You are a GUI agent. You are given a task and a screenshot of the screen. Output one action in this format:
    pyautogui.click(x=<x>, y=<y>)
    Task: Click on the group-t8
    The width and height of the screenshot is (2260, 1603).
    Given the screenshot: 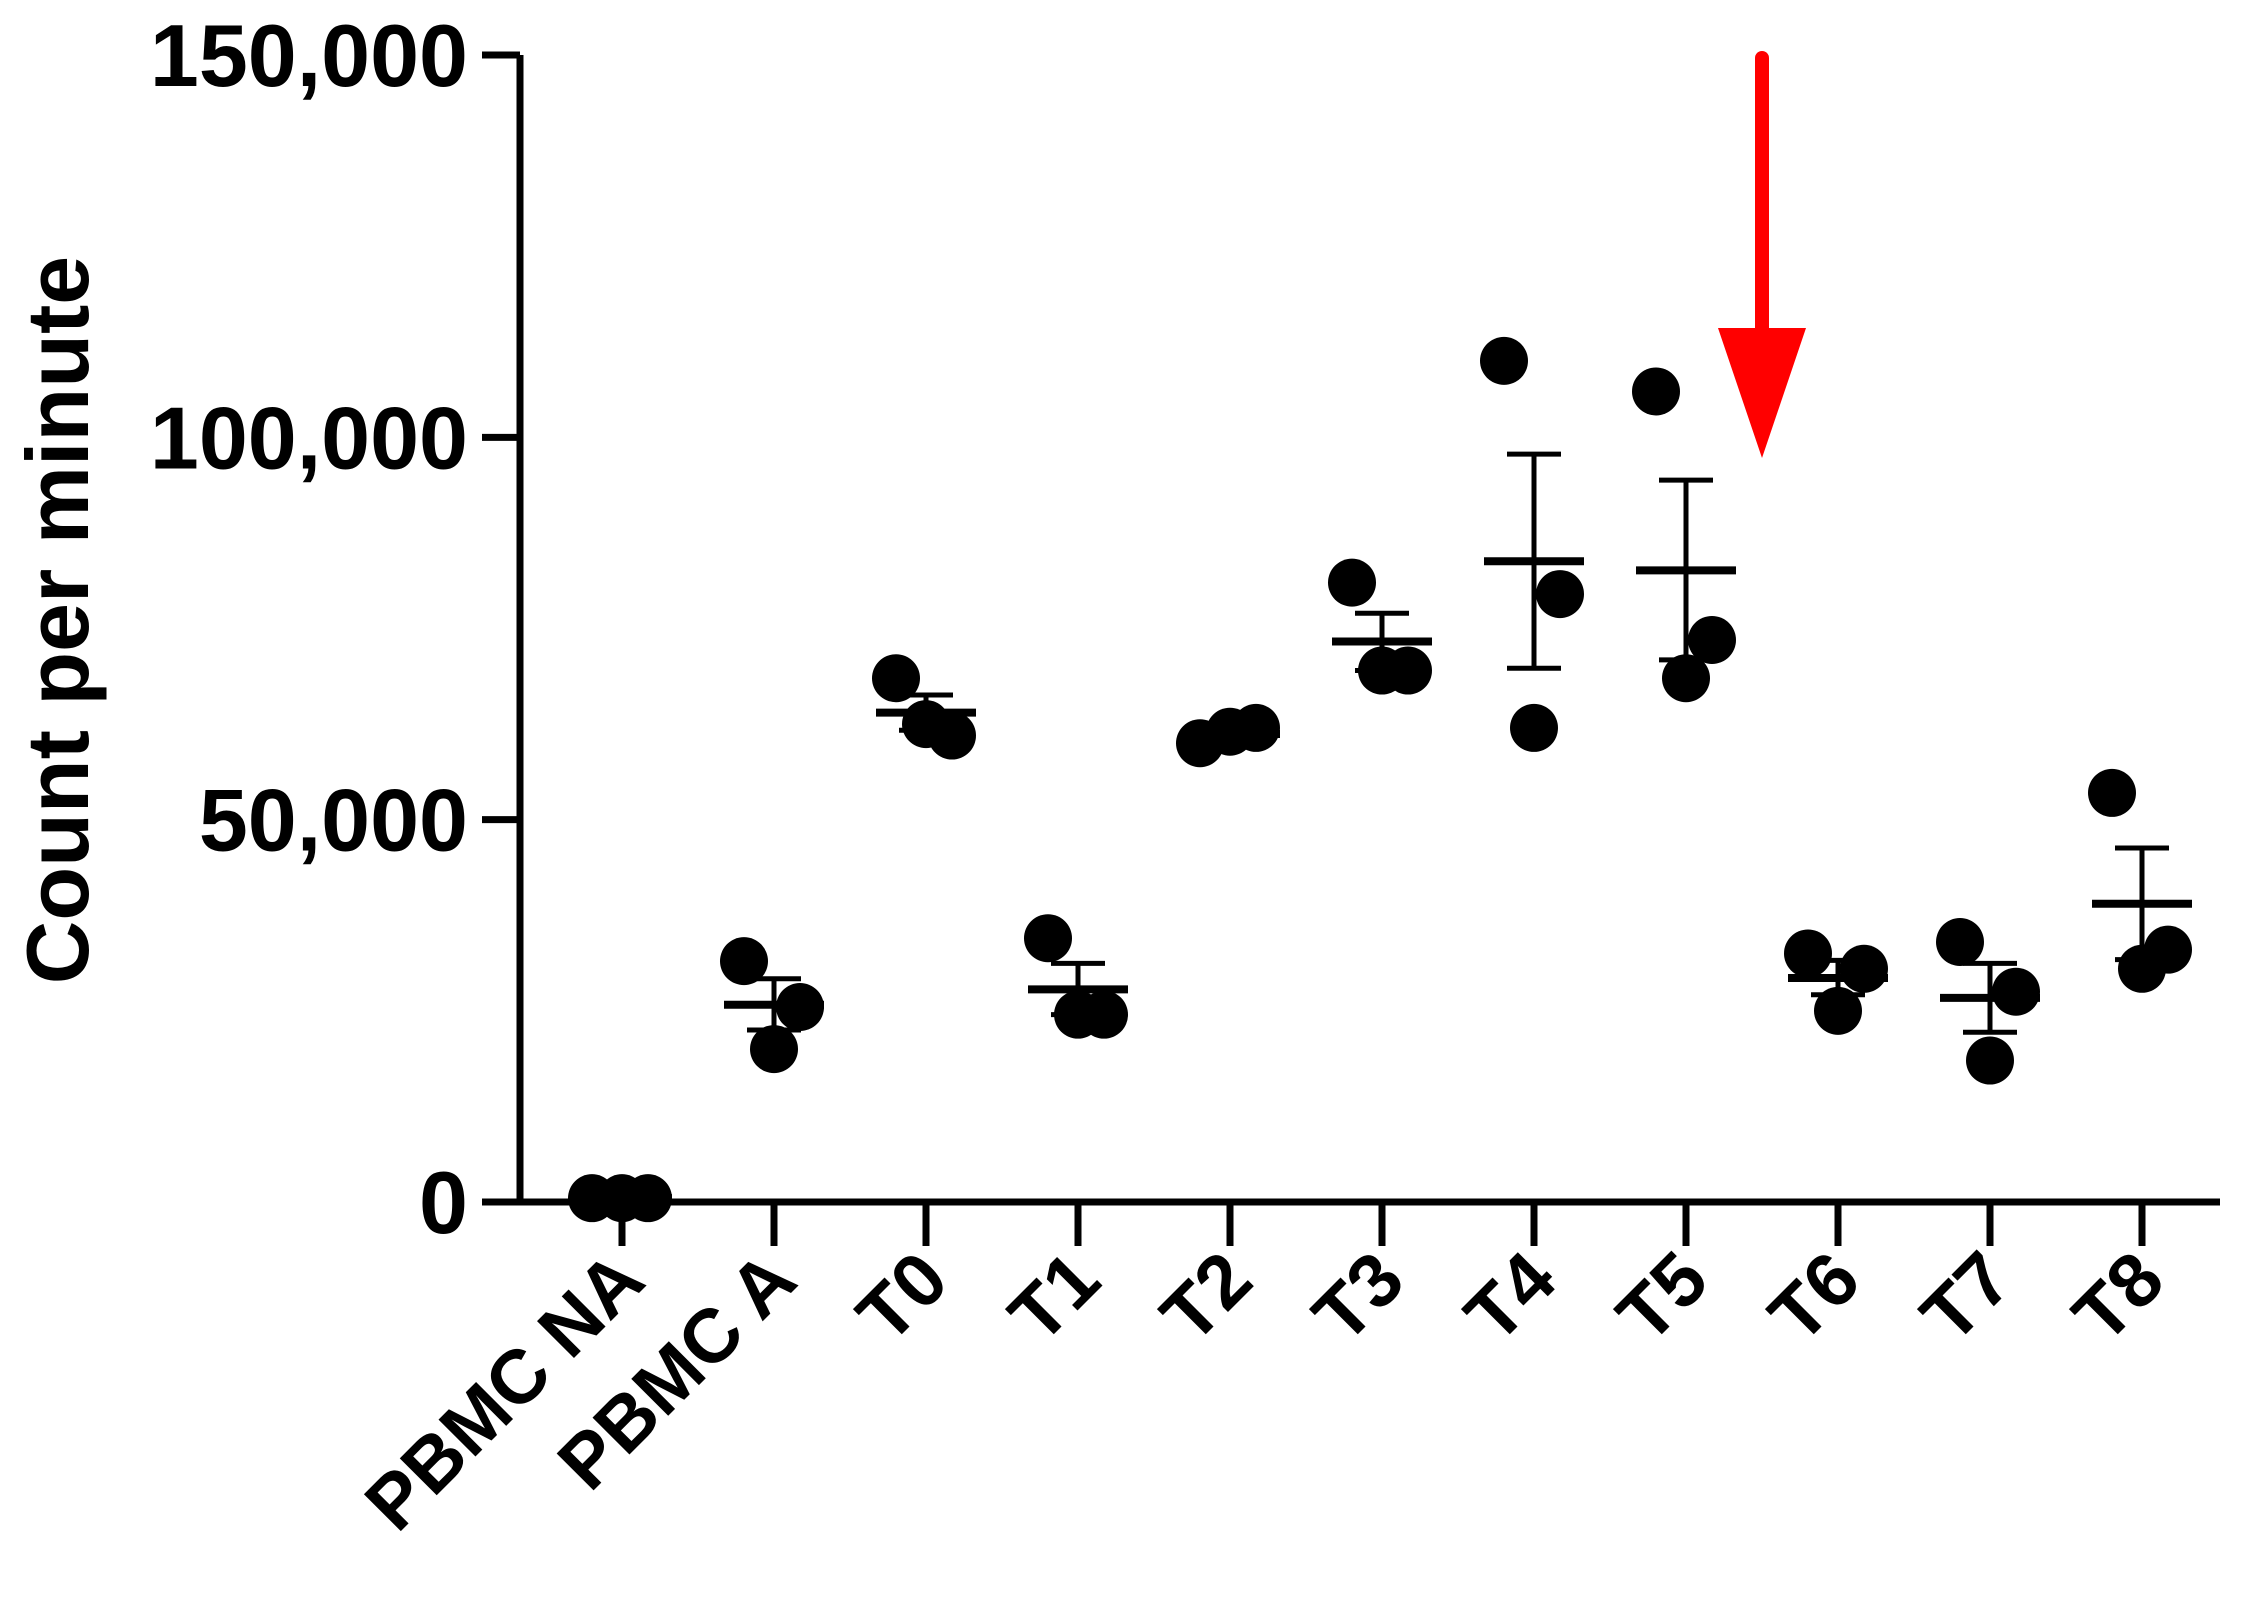 What is the action you would take?
    pyautogui.click(x=2140, y=880)
    